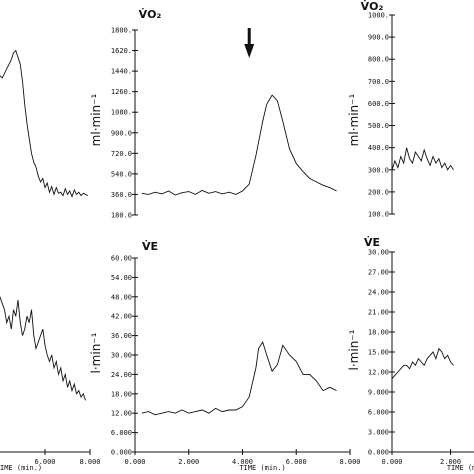 This screenshot has width=474, height=474. Describe the element at coordinates (249, 51) in the screenshot. I see `center-vo2-arrow-head` at that location.